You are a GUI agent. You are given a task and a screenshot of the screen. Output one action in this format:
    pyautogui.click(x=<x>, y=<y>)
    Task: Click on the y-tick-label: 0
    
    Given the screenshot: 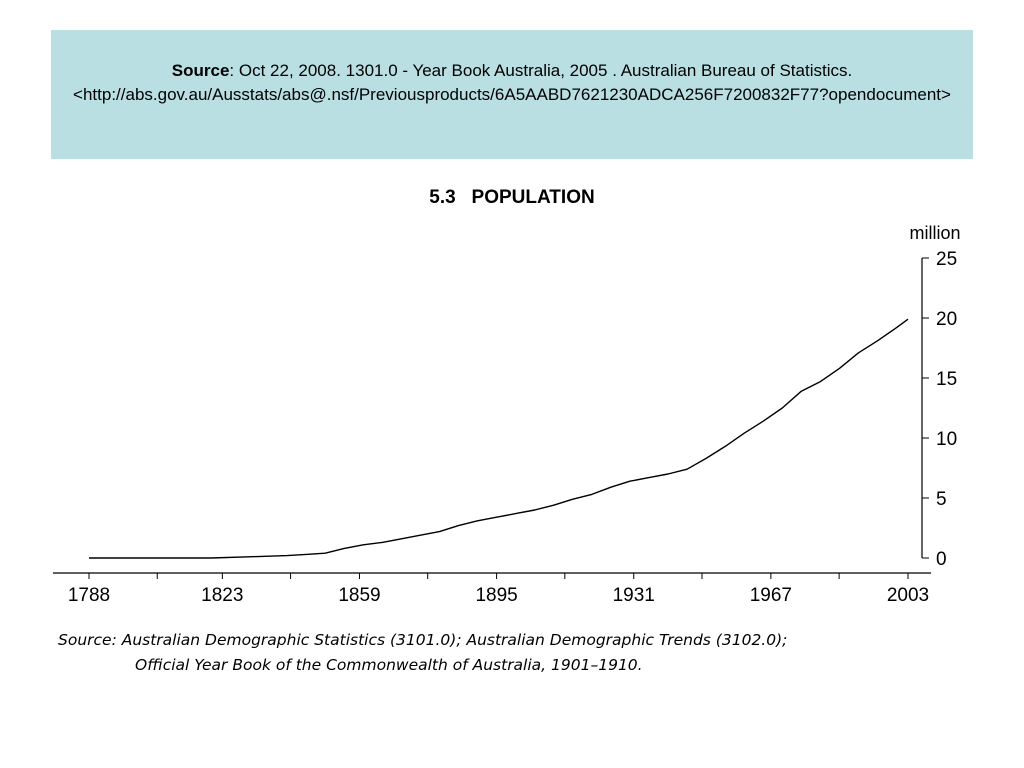 What is the action you would take?
    pyautogui.click(x=941, y=559)
    